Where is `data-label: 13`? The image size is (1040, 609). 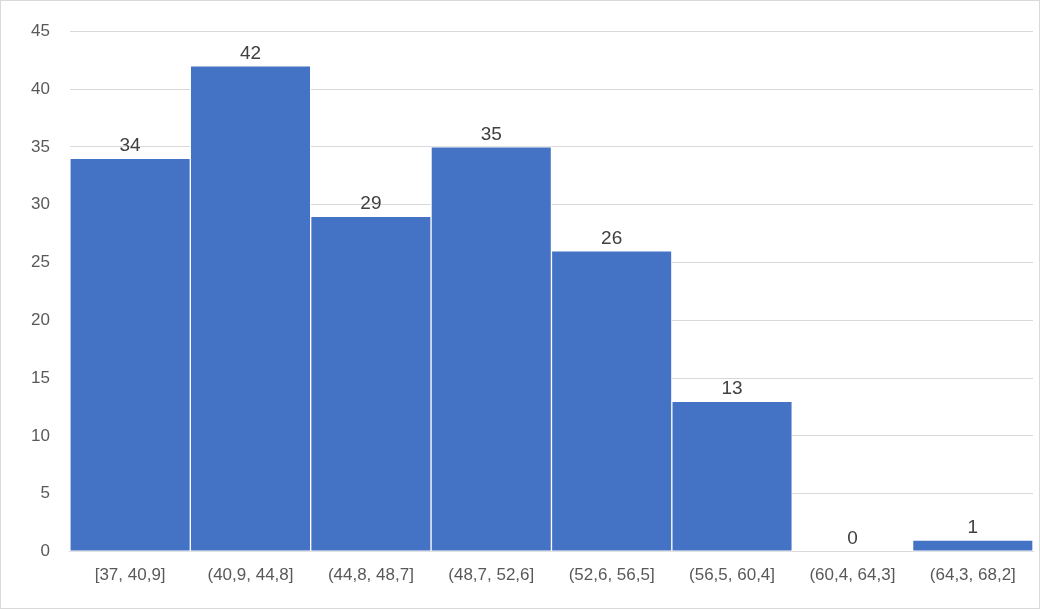
data-label: 13 is located at coordinates (732, 387).